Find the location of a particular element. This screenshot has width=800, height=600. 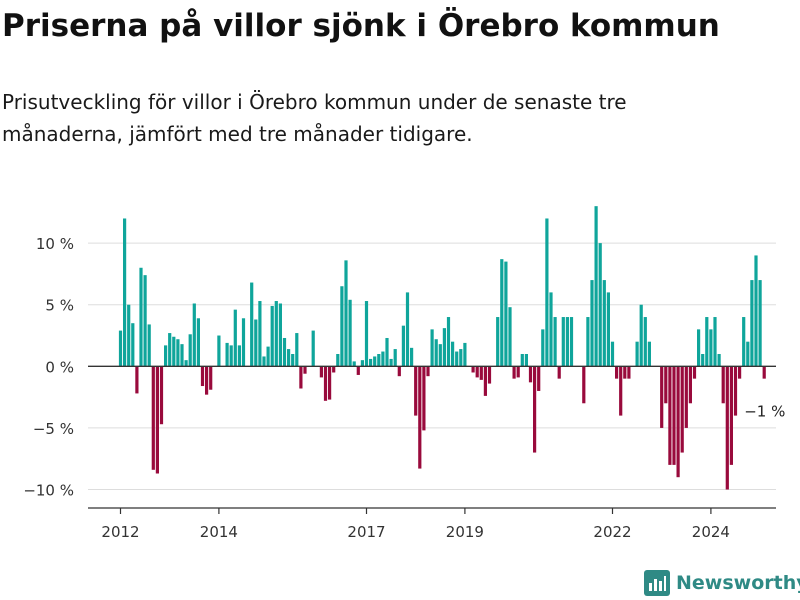

y-tick-label: −5 % is located at coordinates (53, 429).